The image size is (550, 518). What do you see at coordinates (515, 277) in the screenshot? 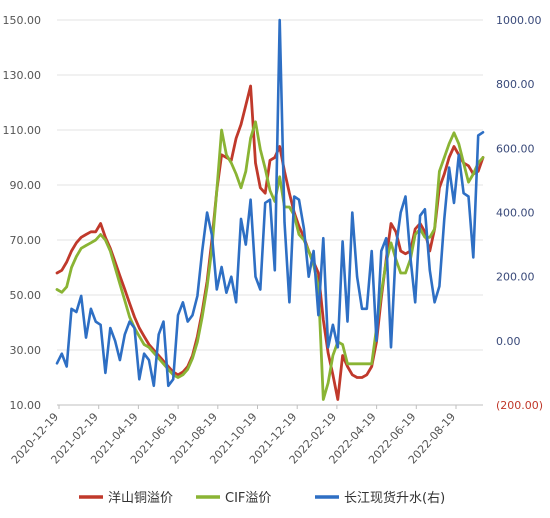
I see `right-tick-label: 200.00` at bounding box center [515, 277].